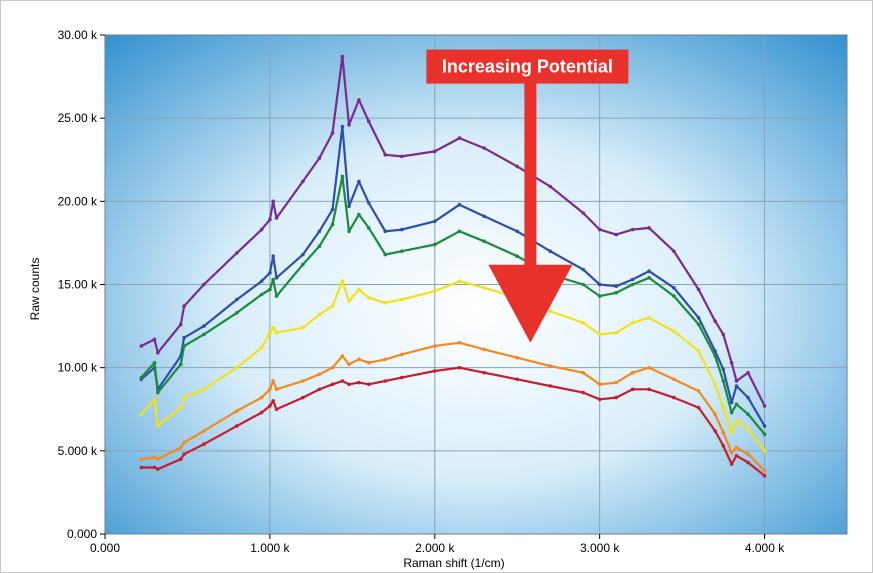 The image size is (873, 573). Describe the element at coordinates (78, 451) in the screenshot. I see `y-tick-label: 5.000 k` at that location.